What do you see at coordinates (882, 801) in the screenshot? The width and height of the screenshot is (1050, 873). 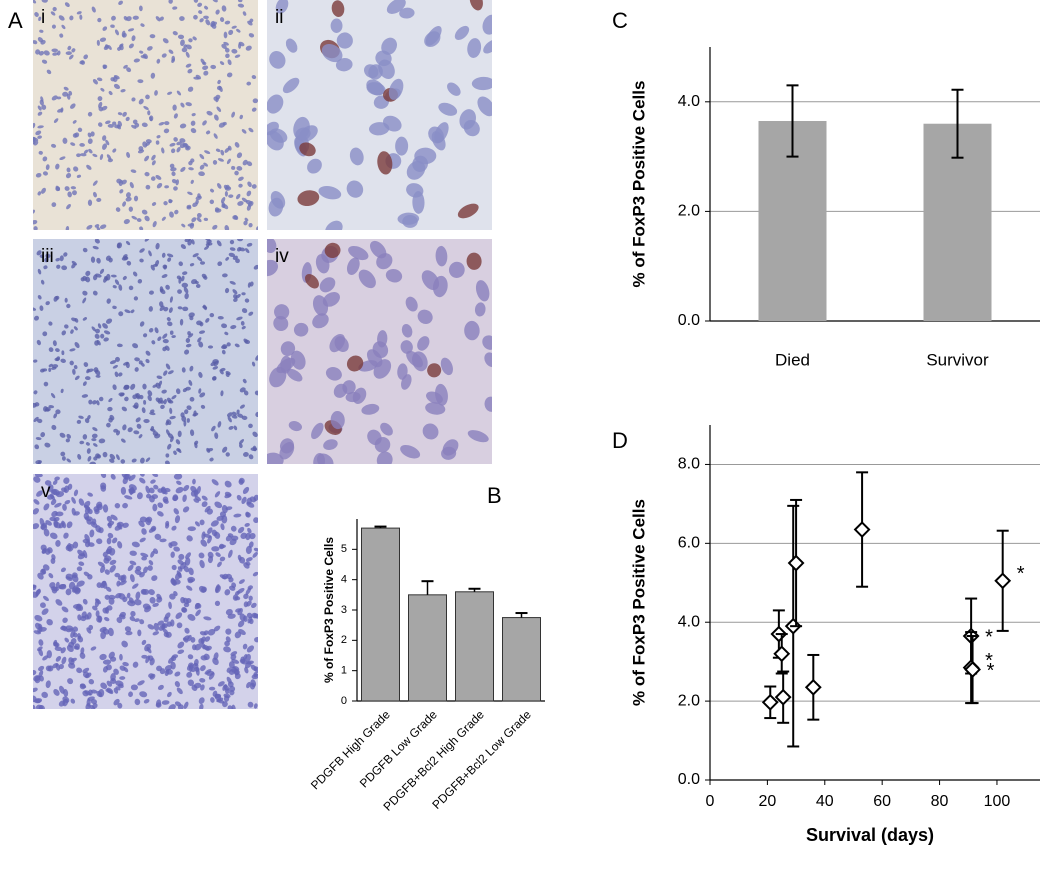 I see `x-tick-label: 60` at bounding box center [882, 801].